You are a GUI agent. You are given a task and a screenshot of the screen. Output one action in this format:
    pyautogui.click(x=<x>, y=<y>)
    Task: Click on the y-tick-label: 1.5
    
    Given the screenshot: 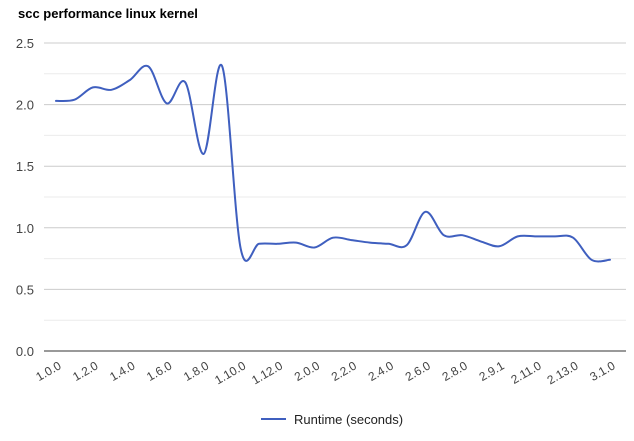 What is the action you would take?
    pyautogui.click(x=25, y=166)
    